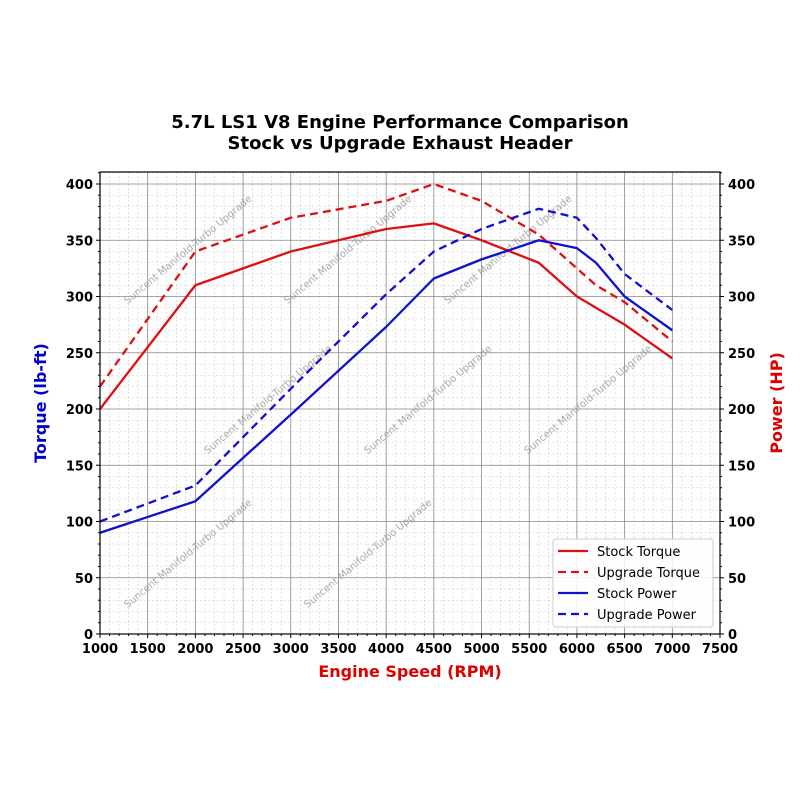 This screenshot has height=804, width=800. What do you see at coordinates (638, 552) in the screenshot?
I see `legend-label: Stock Torque` at bounding box center [638, 552].